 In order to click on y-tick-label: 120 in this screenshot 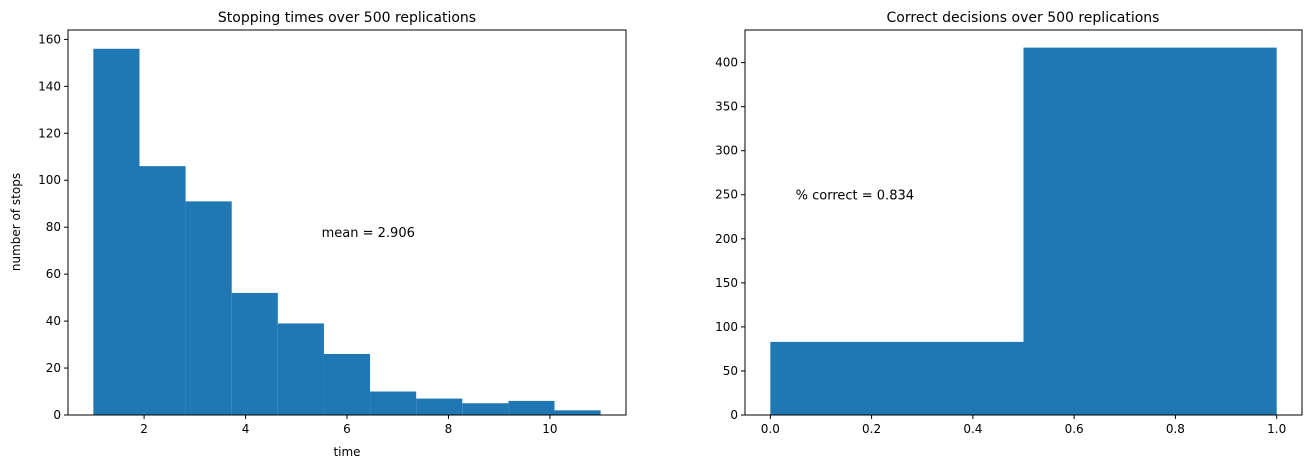, I will do `click(49, 133)`.